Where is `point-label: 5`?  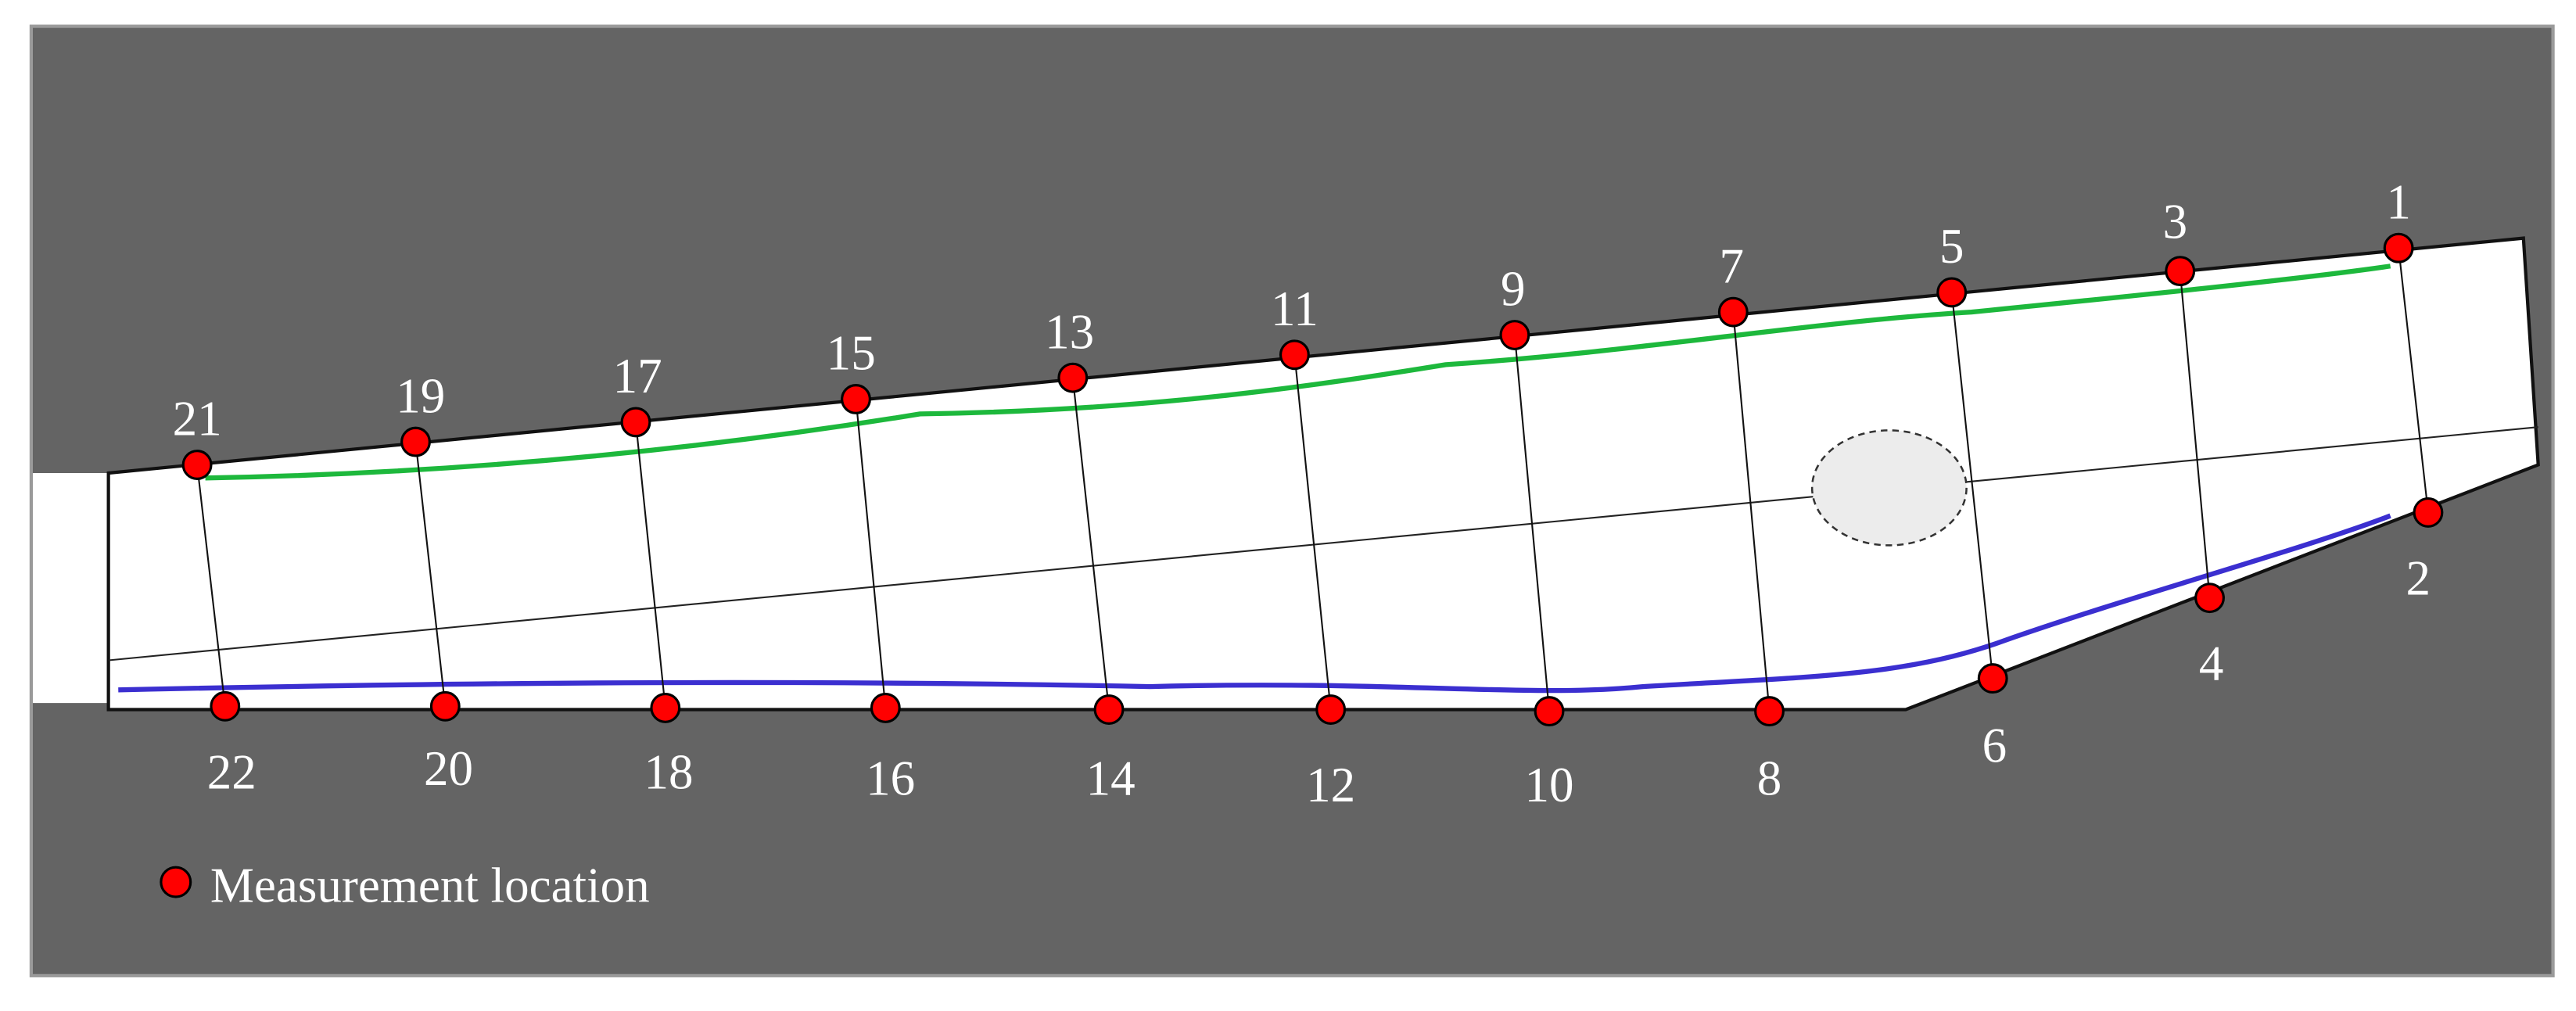 point-label: 5 is located at coordinates (1951, 246).